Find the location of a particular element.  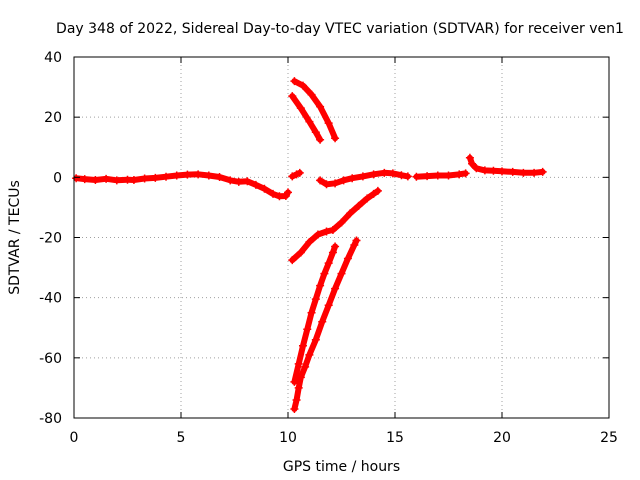

y-tick-label: -80 is located at coordinates (50, 419).